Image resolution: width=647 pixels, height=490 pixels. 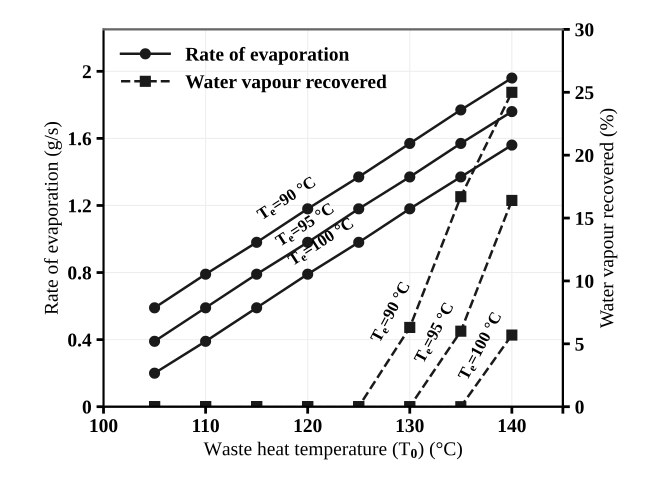 What do you see at coordinates (53, 218) in the screenshot?
I see `y-axis-title: Rate of evaporation (g/s)` at bounding box center [53, 218].